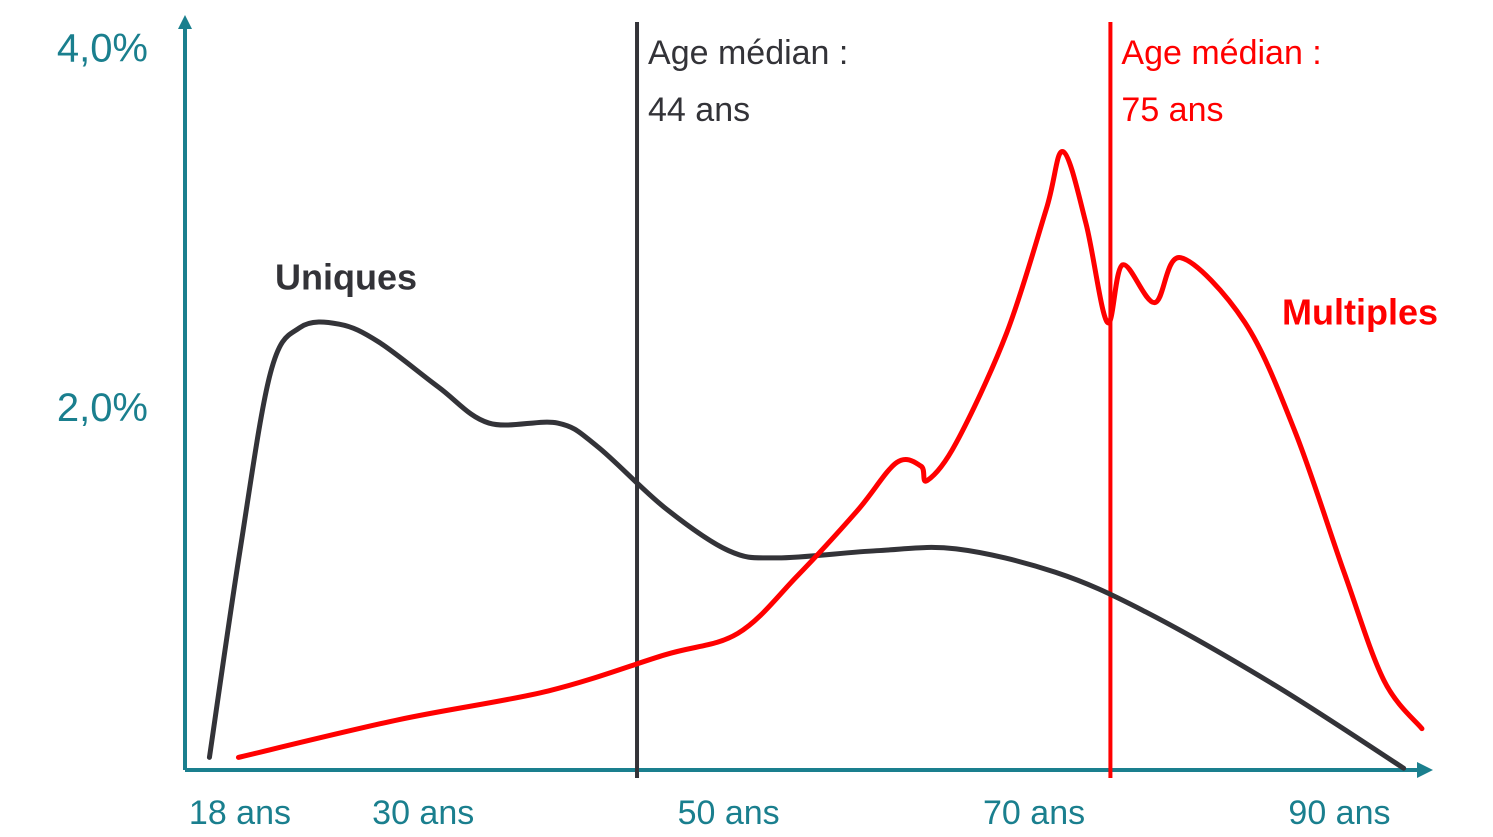 The image size is (1493, 837). What do you see at coordinates (1172, 110) in the screenshot?
I see `median-label: 75 ans` at bounding box center [1172, 110].